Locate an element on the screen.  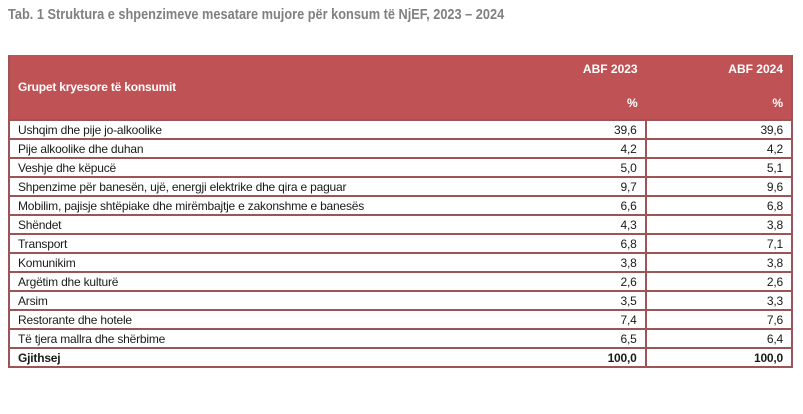
value-abf-2023-cell: 3,8 is located at coordinates (578, 262).